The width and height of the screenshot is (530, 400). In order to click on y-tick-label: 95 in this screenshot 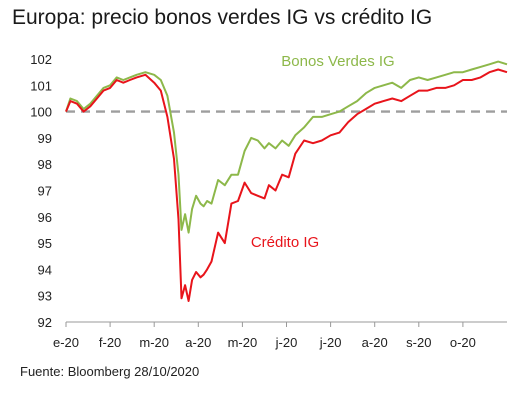, I will do `click(45, 243)`.